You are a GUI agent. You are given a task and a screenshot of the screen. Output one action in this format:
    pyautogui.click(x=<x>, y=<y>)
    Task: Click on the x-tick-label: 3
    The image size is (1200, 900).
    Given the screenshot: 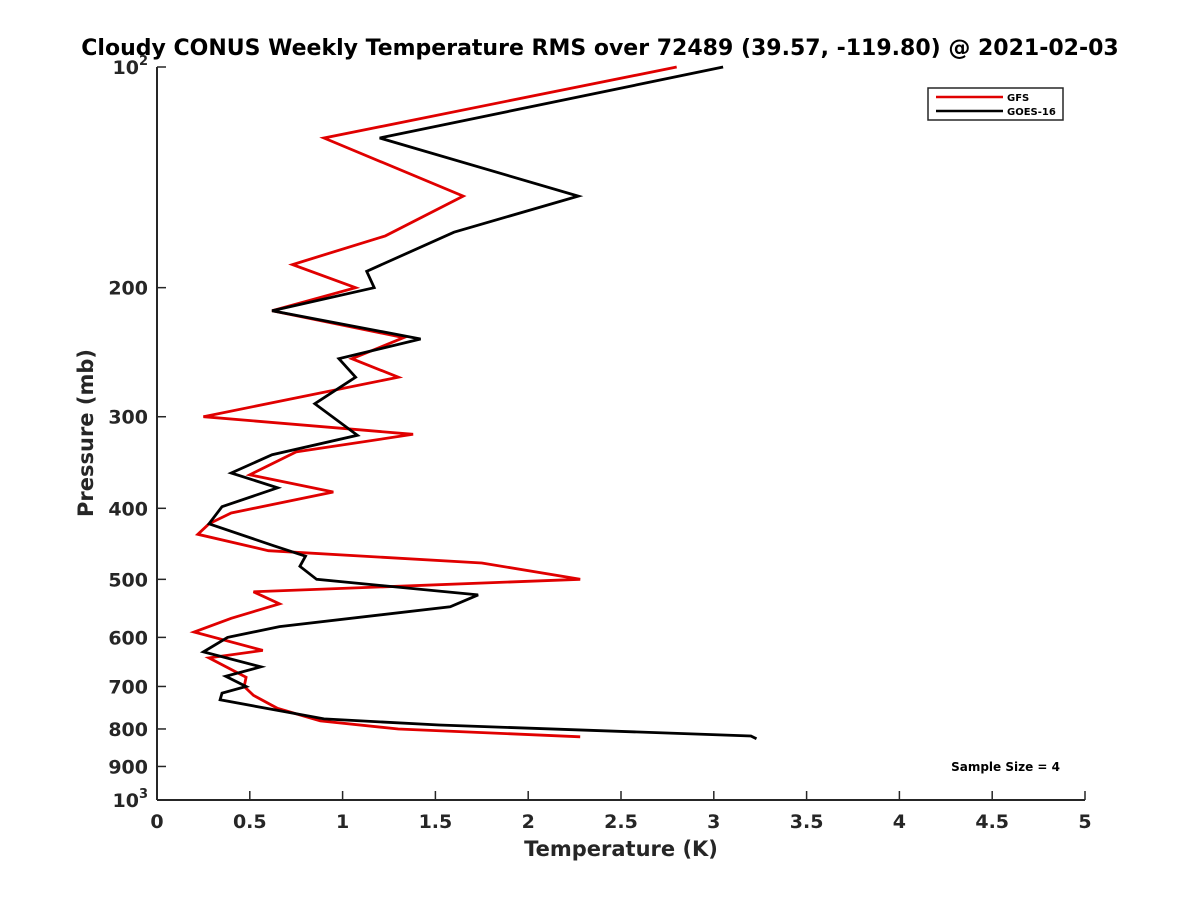 What is the action you would take?
    pyautogui.click(x=713, y=822)
    